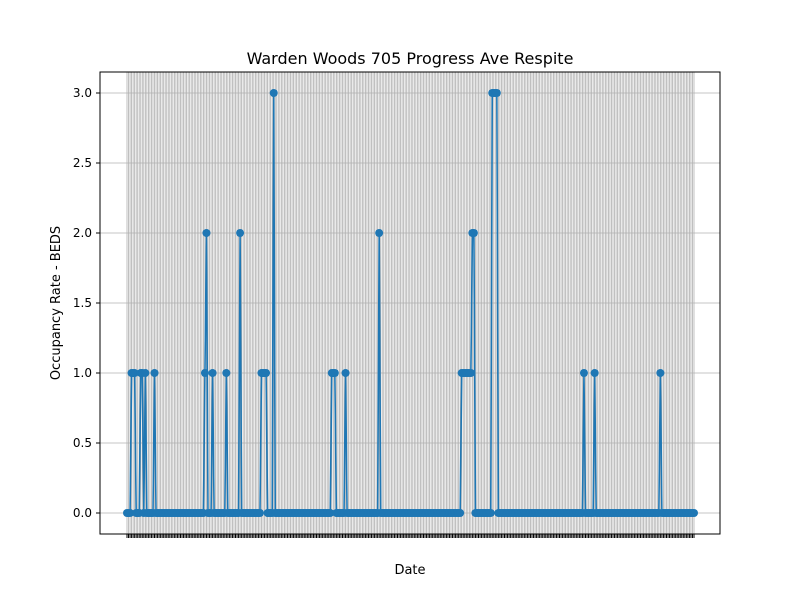 This screenshot has height=600, width=800. Describe the element at coordinates (82, 93) in the screenshot. I see `y-tick-label: 3.0` at that location.